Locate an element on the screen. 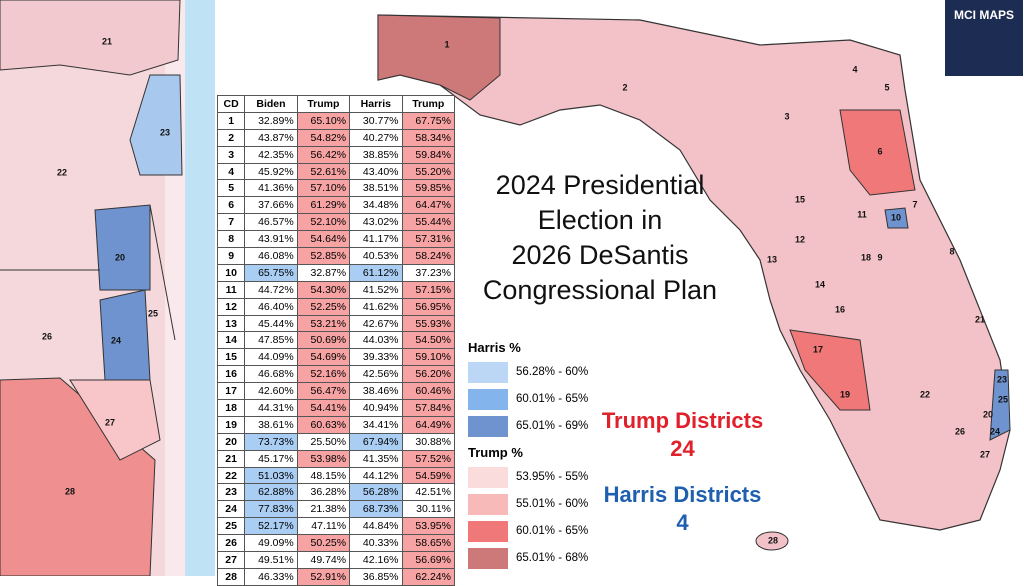 The width and height of the screenshot is (1024, 586). district-label: 2 is located at coordinates (624, 87).